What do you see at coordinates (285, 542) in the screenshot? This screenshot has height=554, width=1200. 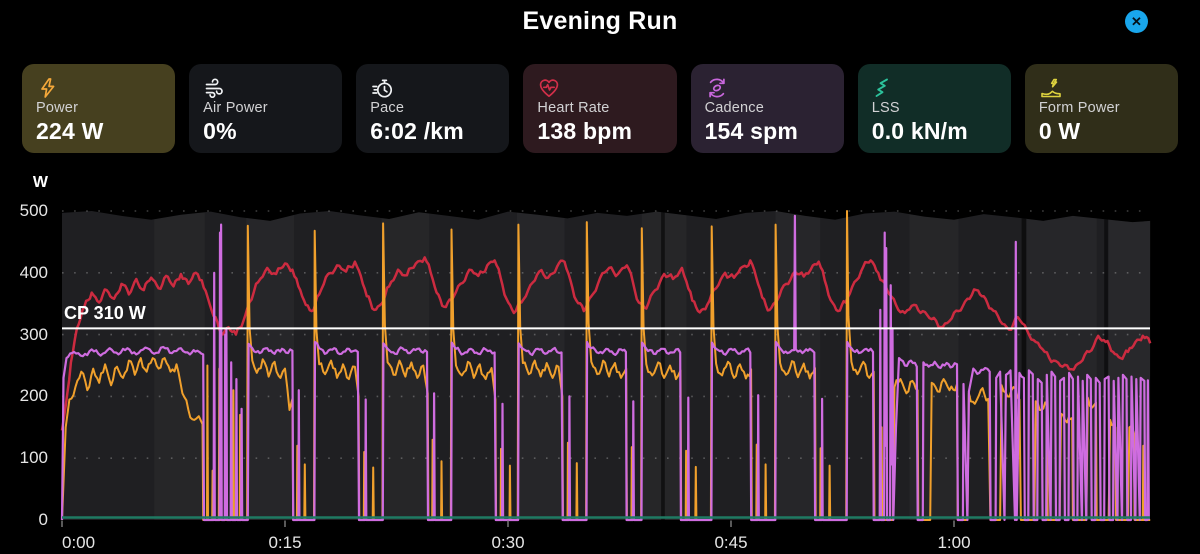 I see `x-tick-label: 0:15` at bounding box center [285, 542].